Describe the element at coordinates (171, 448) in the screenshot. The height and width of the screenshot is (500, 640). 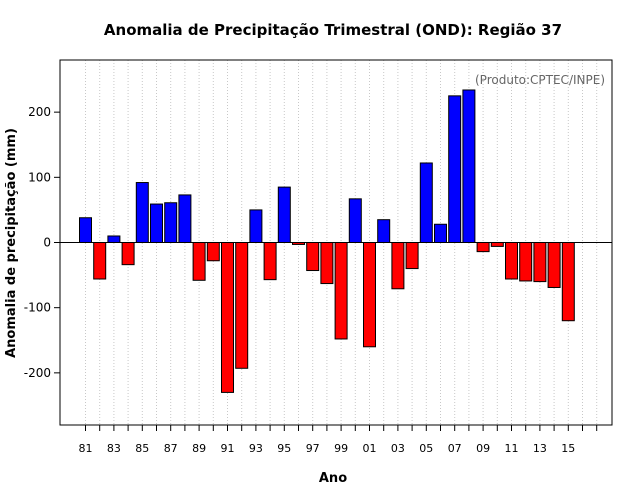
I see `x-tick-label: 87` at that location.